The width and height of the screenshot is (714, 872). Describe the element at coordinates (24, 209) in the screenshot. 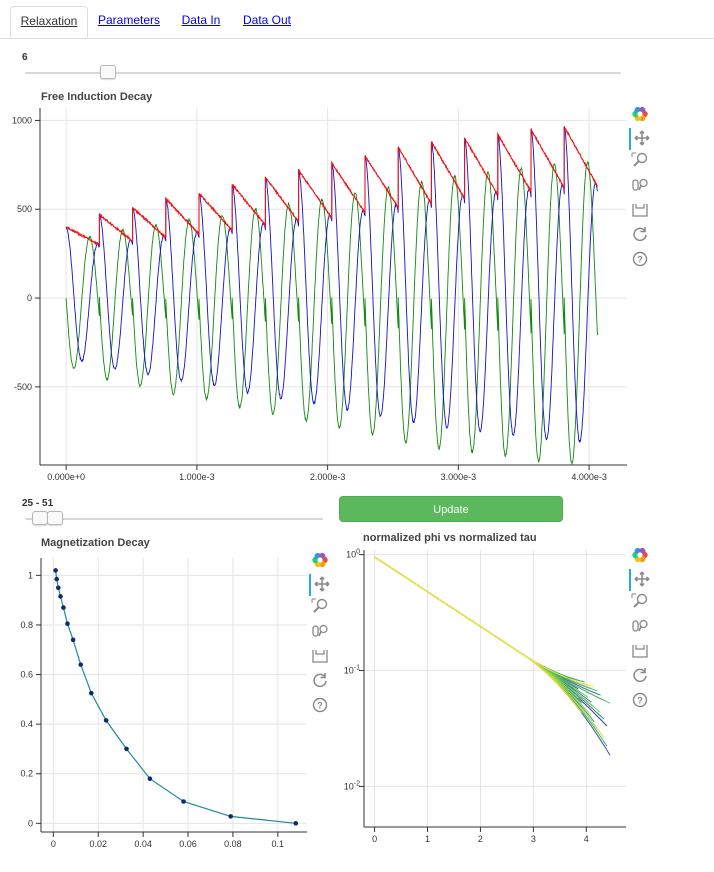

I see `y-tick-label: 500` at that location.